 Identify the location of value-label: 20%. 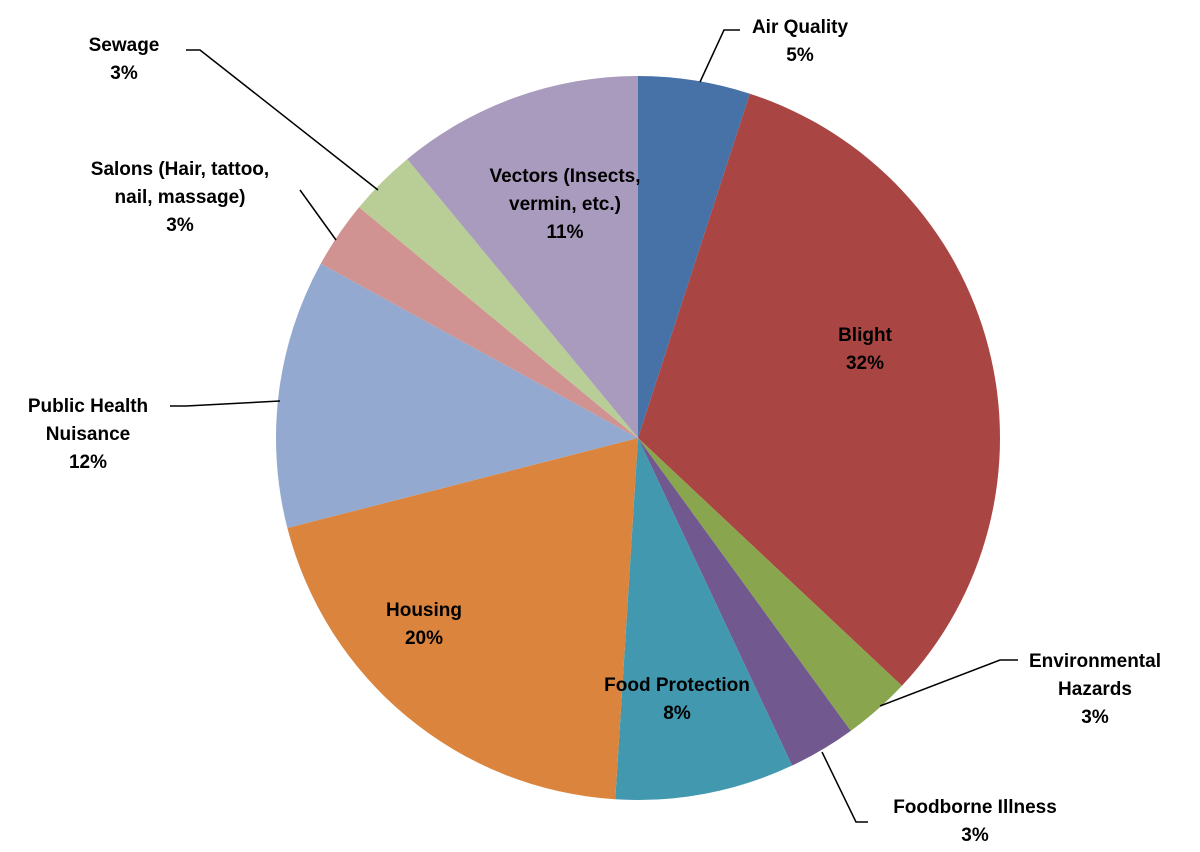
(424, 638).